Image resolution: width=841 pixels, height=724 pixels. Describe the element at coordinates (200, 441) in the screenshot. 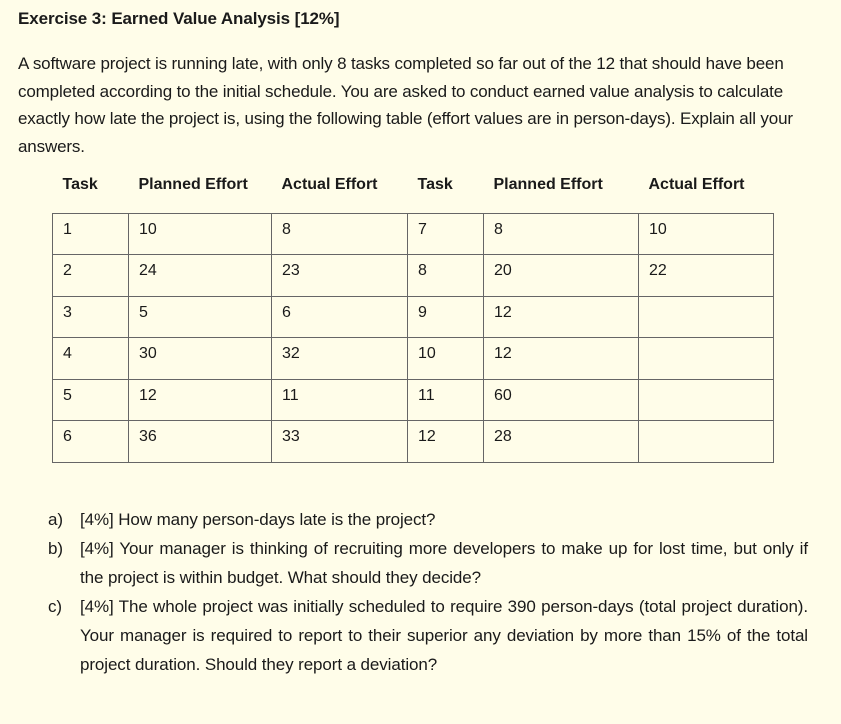

I see `table-cell: 36` at that location.